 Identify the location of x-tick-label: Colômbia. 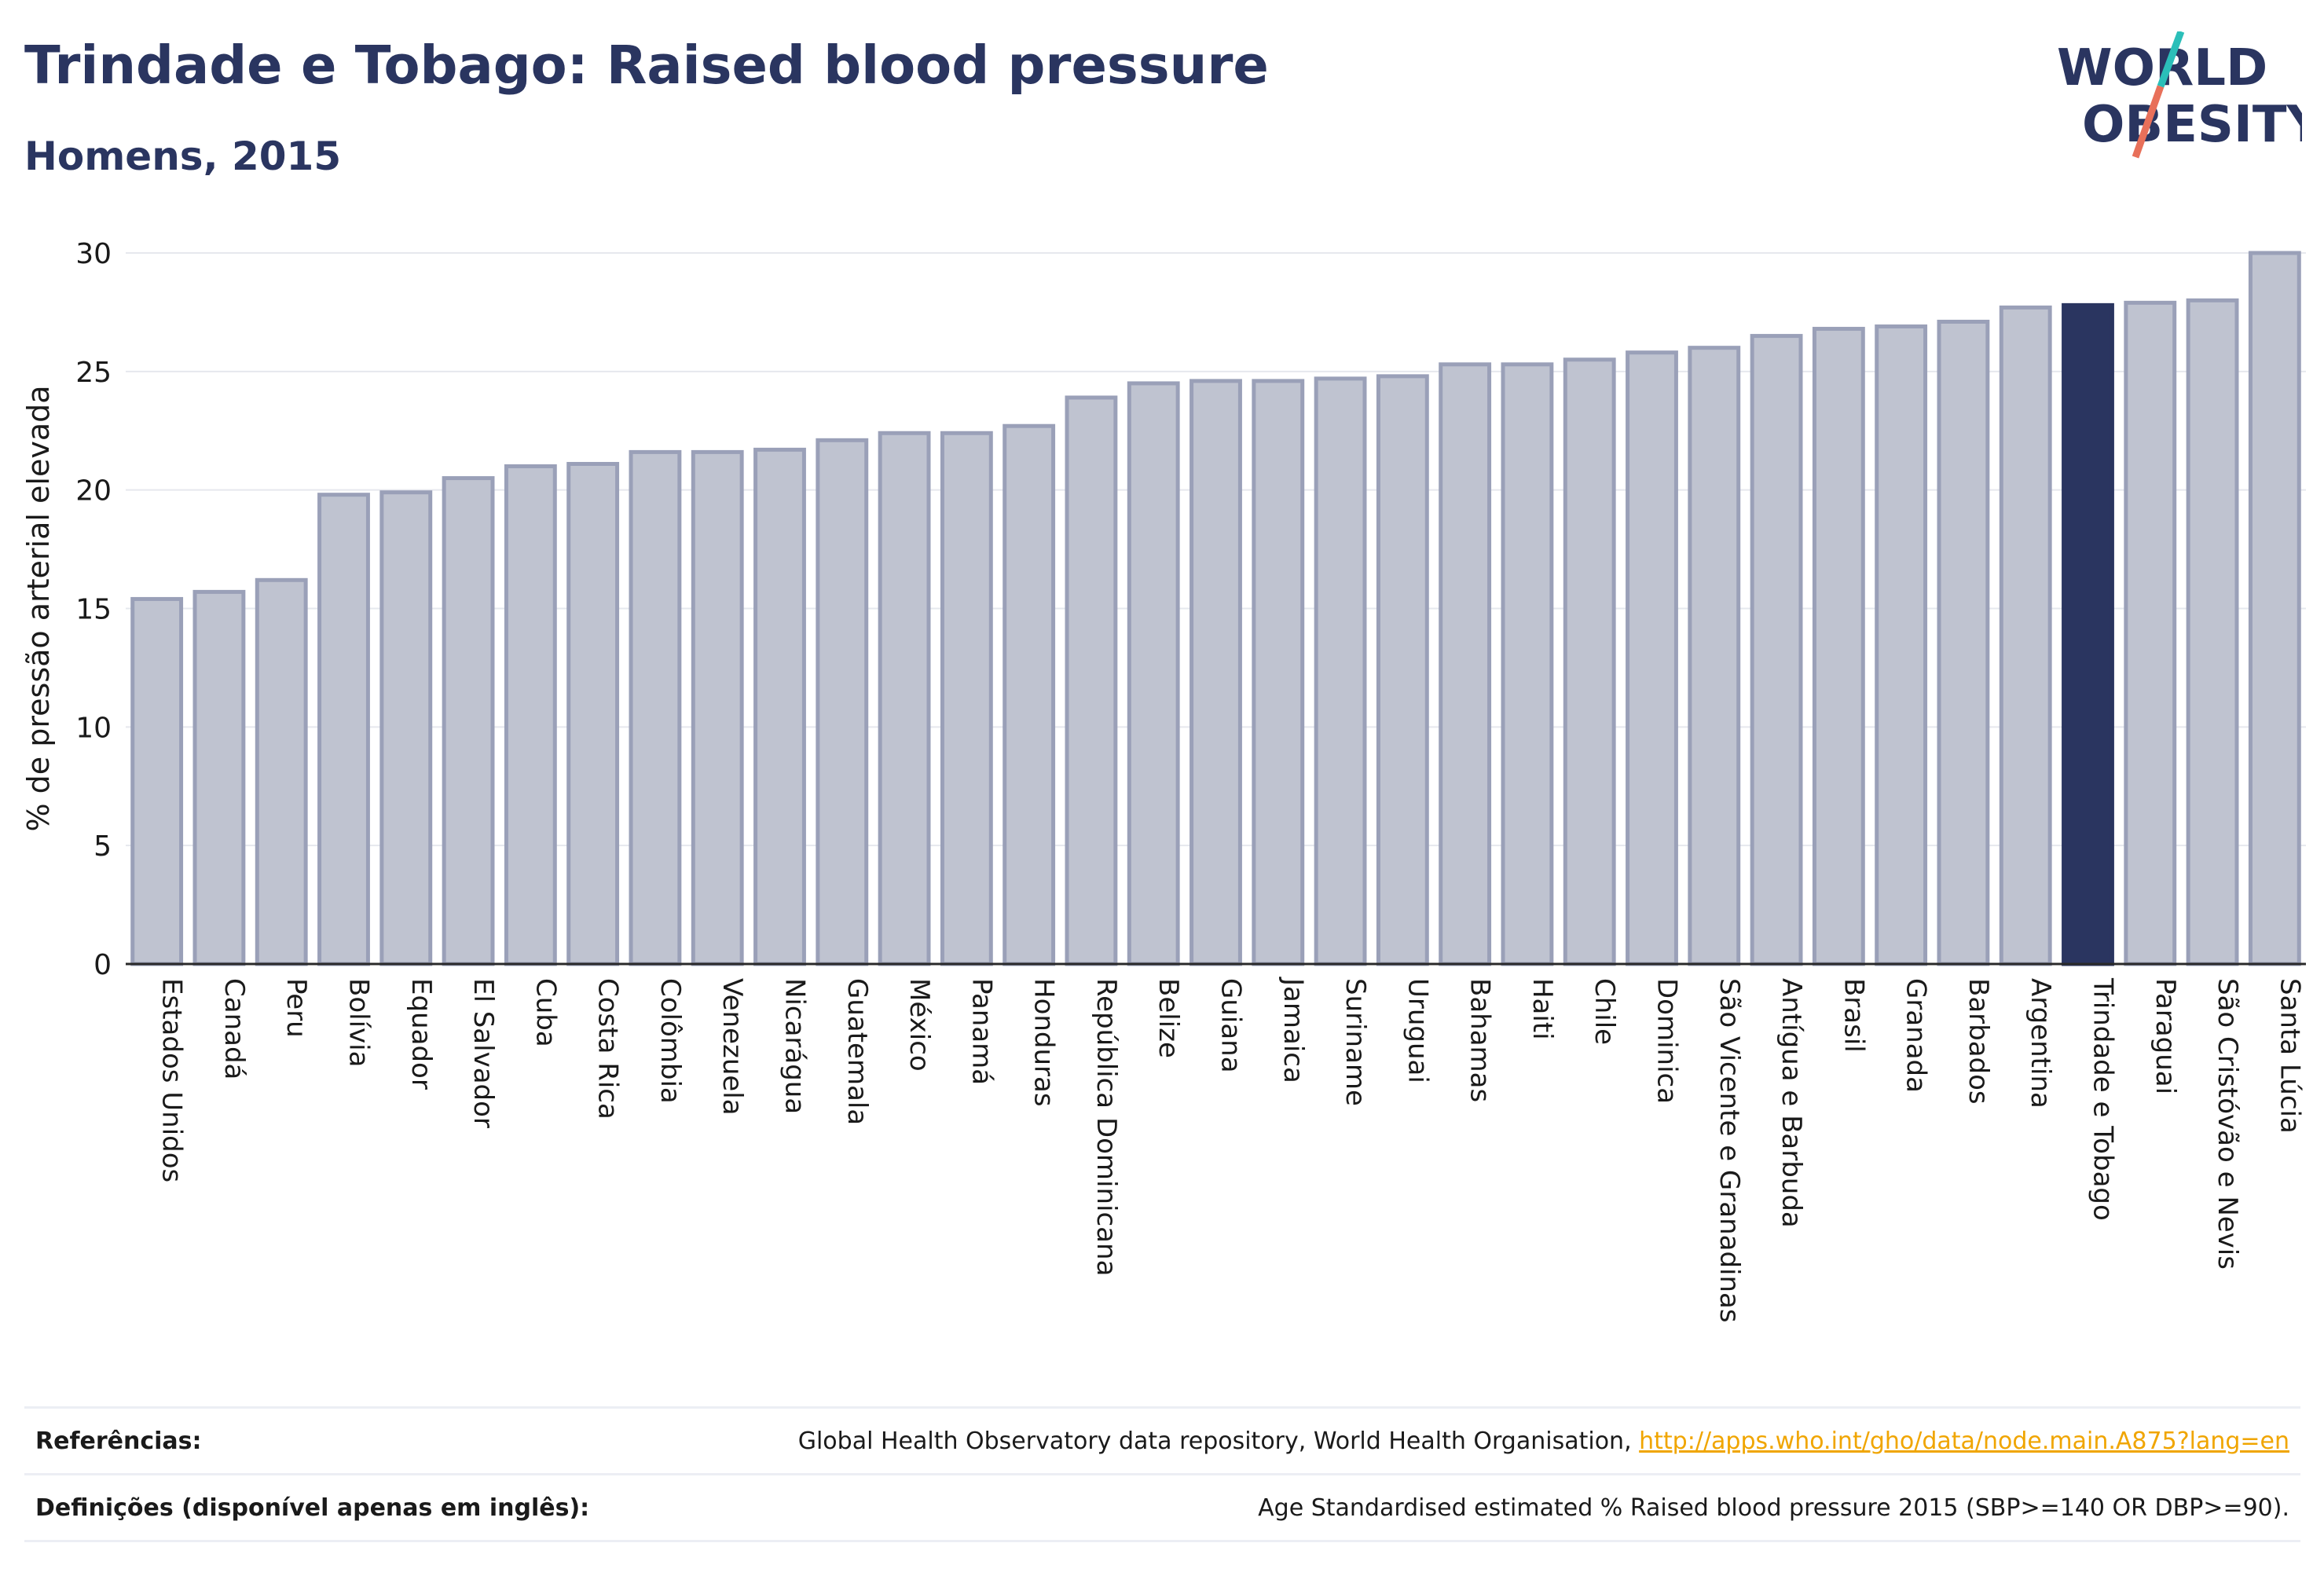
(670, 1041).